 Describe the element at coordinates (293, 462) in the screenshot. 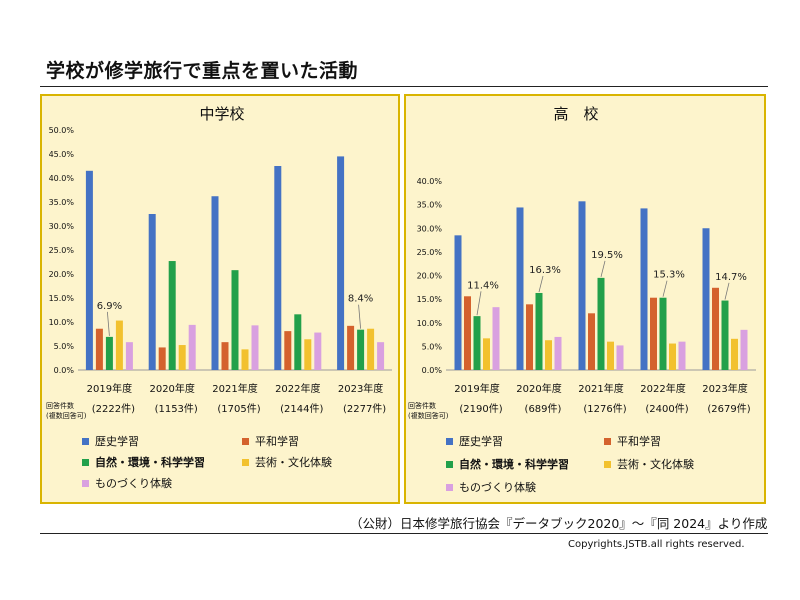

I see `legend-label: 芸術・文化体験` at that location.